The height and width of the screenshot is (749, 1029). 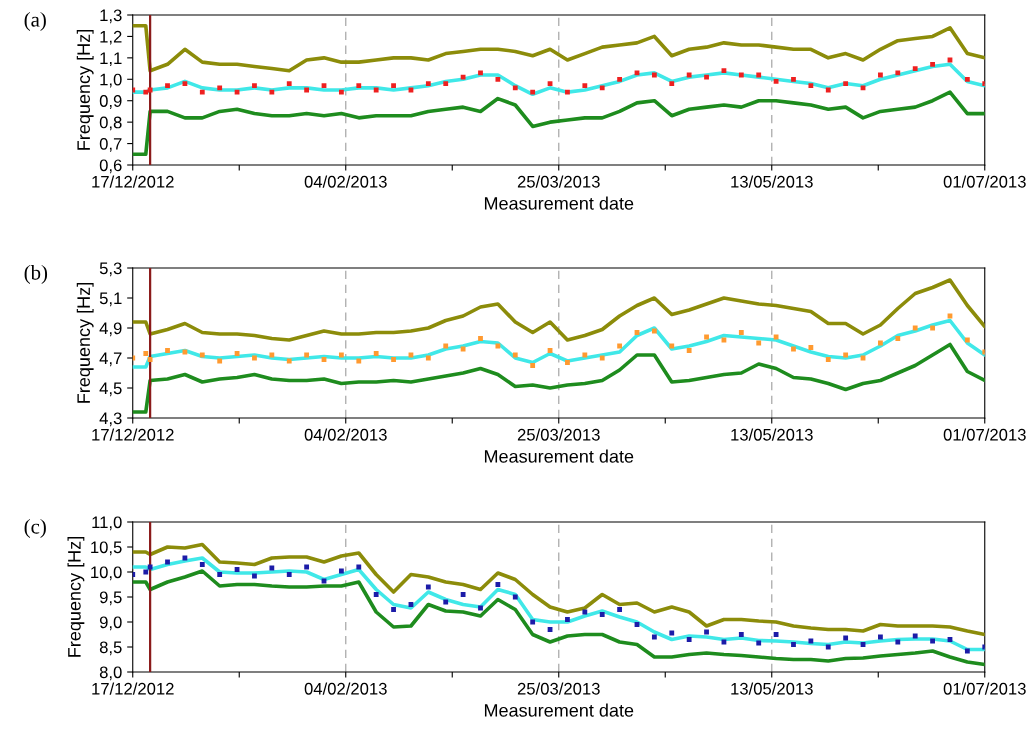 What do you see at coordinates (106, 573) in the screenshot?
I see `y-tick-label: 10,0` at bounding box center [106, 573].